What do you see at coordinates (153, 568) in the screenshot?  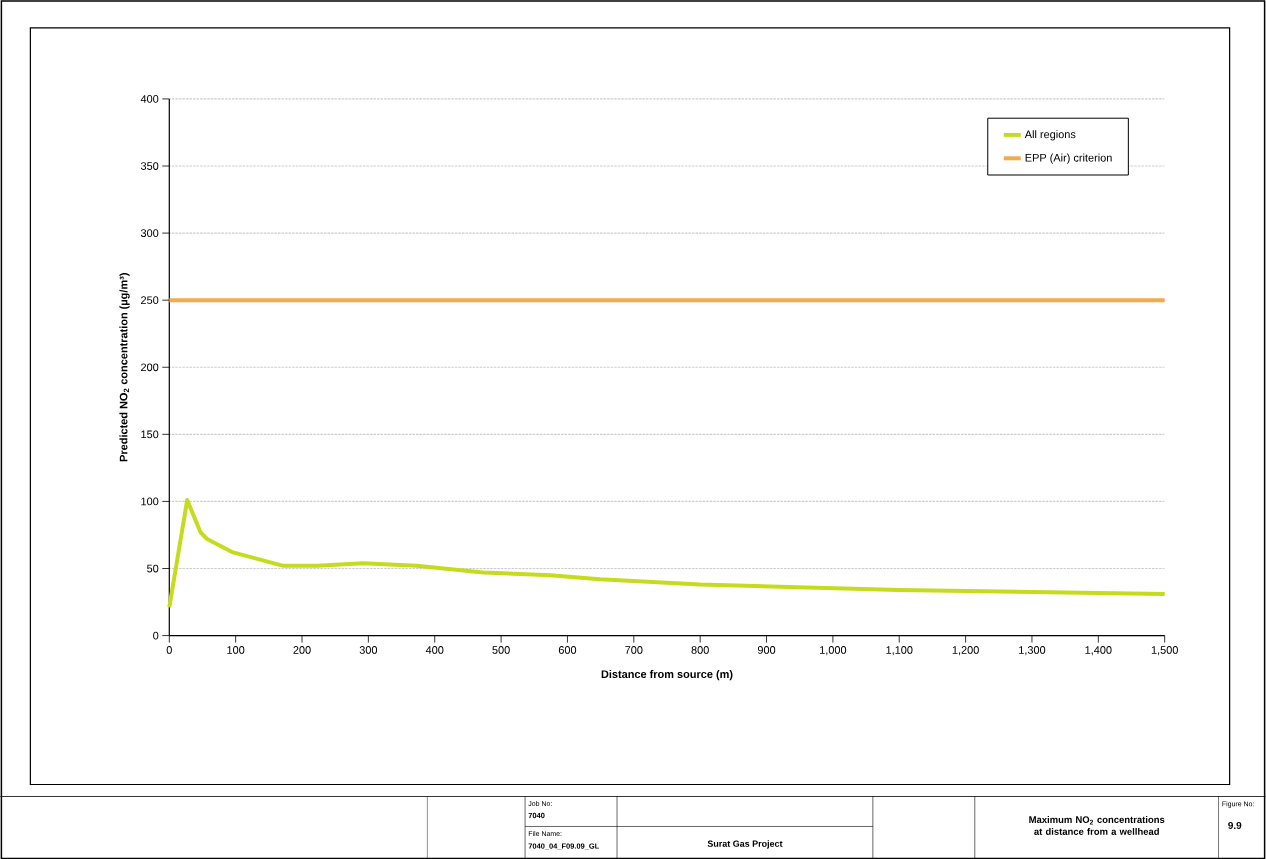 I see `y-tick-label: 50` at bounding box center [153, 568].